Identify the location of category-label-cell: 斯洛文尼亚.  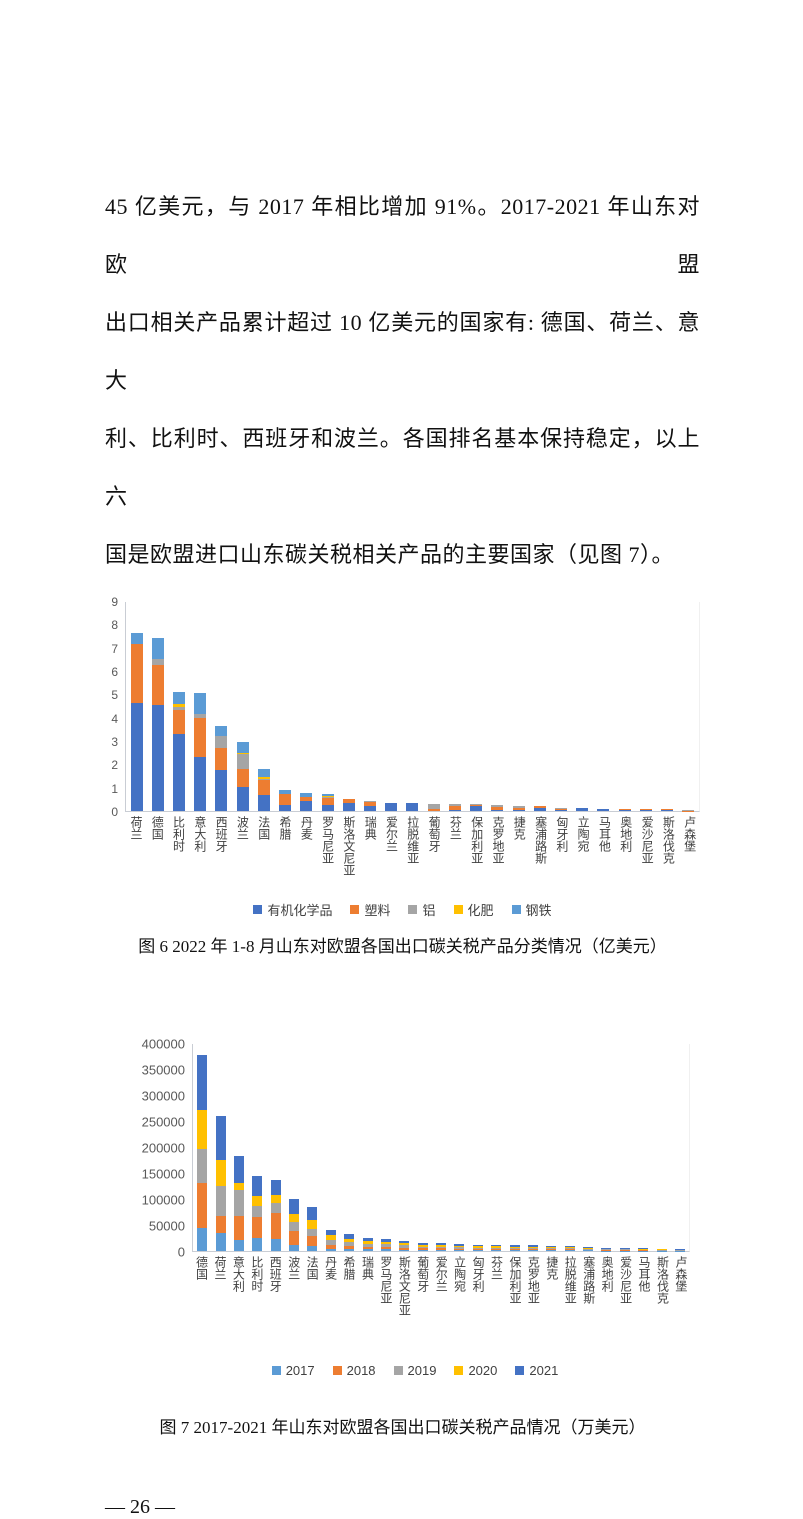
(348, 852).